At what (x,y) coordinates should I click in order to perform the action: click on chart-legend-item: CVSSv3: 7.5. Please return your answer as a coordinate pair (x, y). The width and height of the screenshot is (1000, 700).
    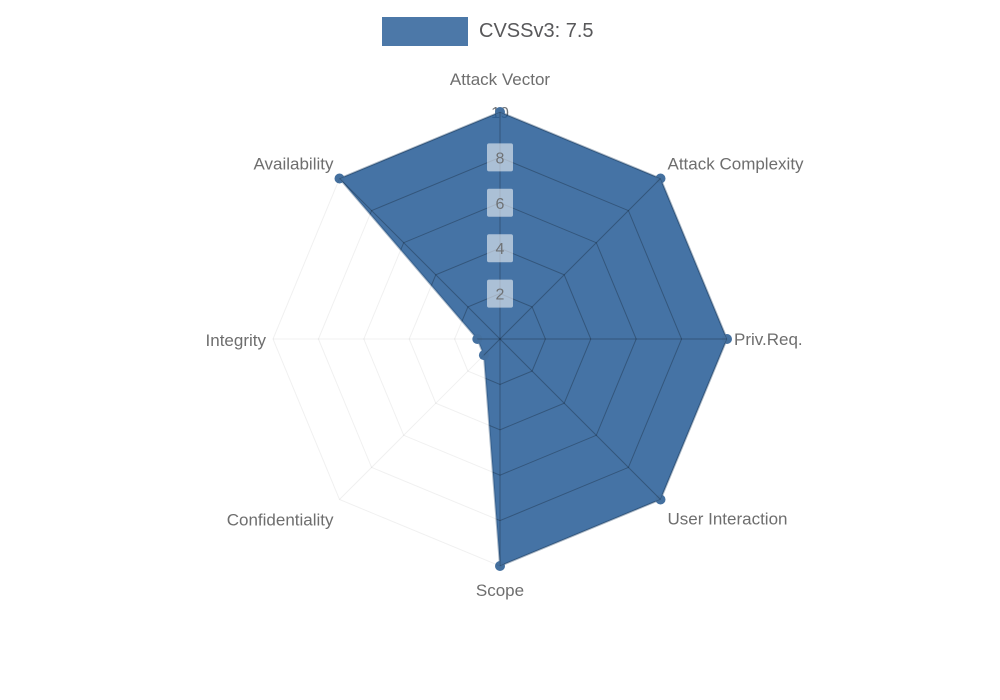
    Looking at the image, I should click on (488, 31).